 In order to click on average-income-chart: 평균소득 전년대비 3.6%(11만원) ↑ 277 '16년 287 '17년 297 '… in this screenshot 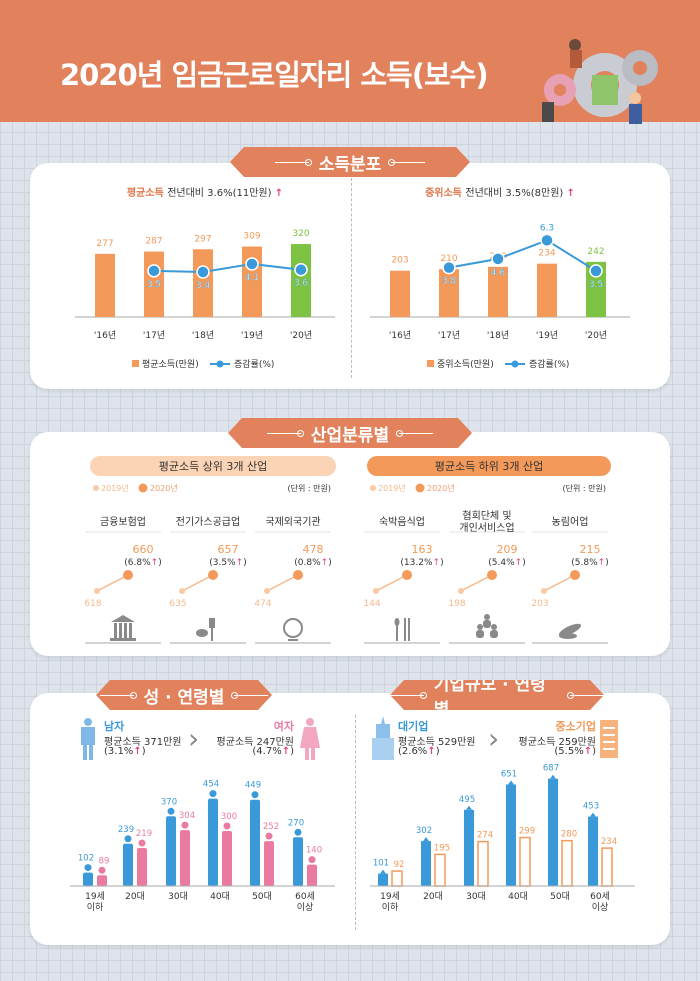, I will do `click(205, 278)`.